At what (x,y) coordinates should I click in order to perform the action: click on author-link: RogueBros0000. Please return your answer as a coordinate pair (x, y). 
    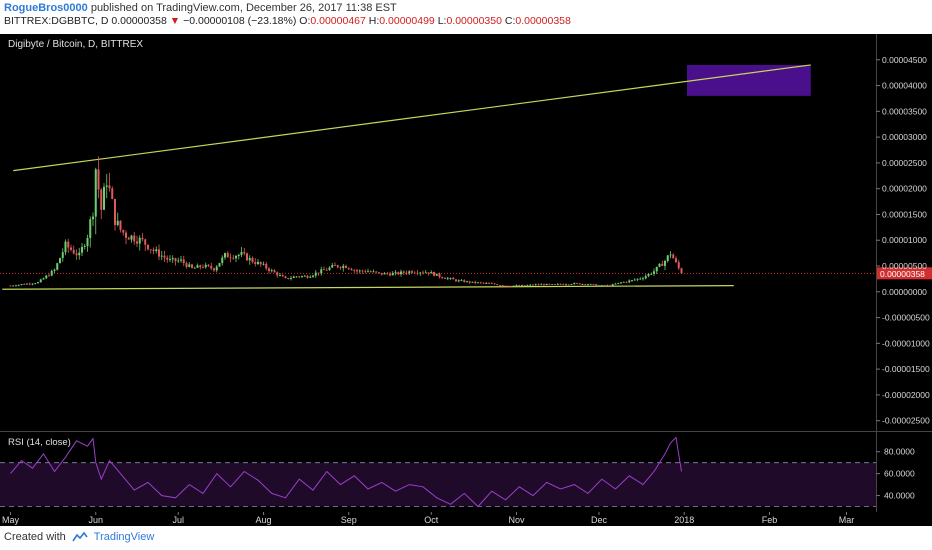
    Looking at the image, I should click on (46, 8).